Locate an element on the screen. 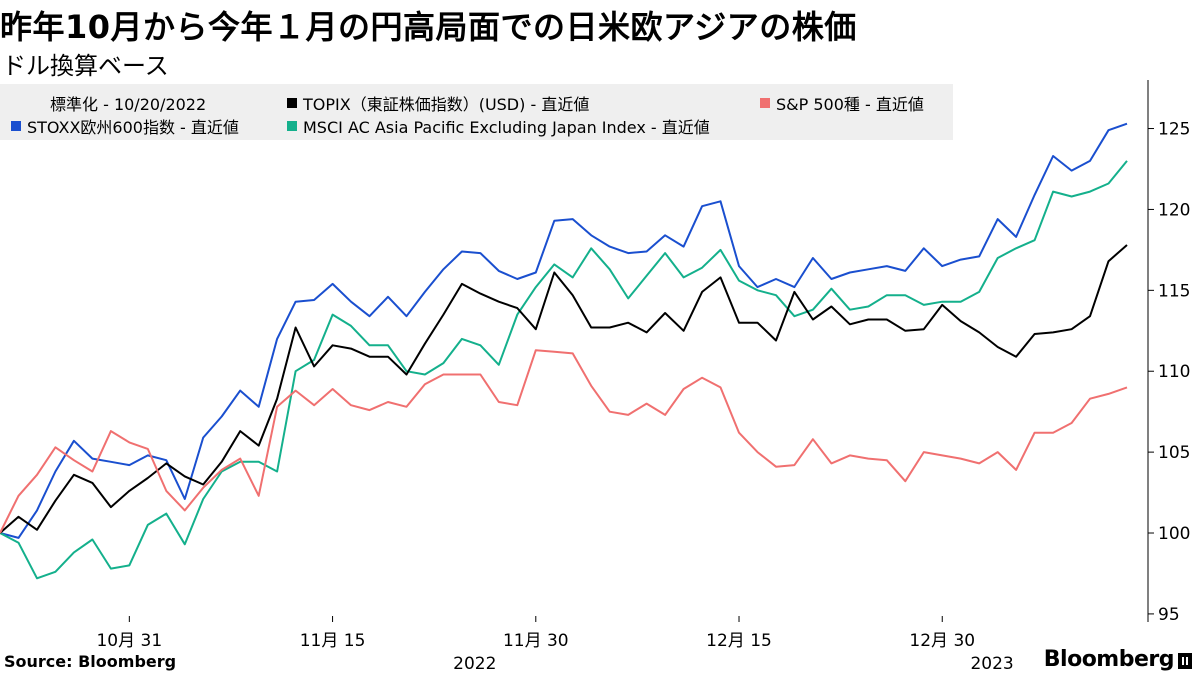 This screenshot has height=675, width=1200. legend-note-label: 標準化 - 10/20/2022 is located at coordinates (128, 104).